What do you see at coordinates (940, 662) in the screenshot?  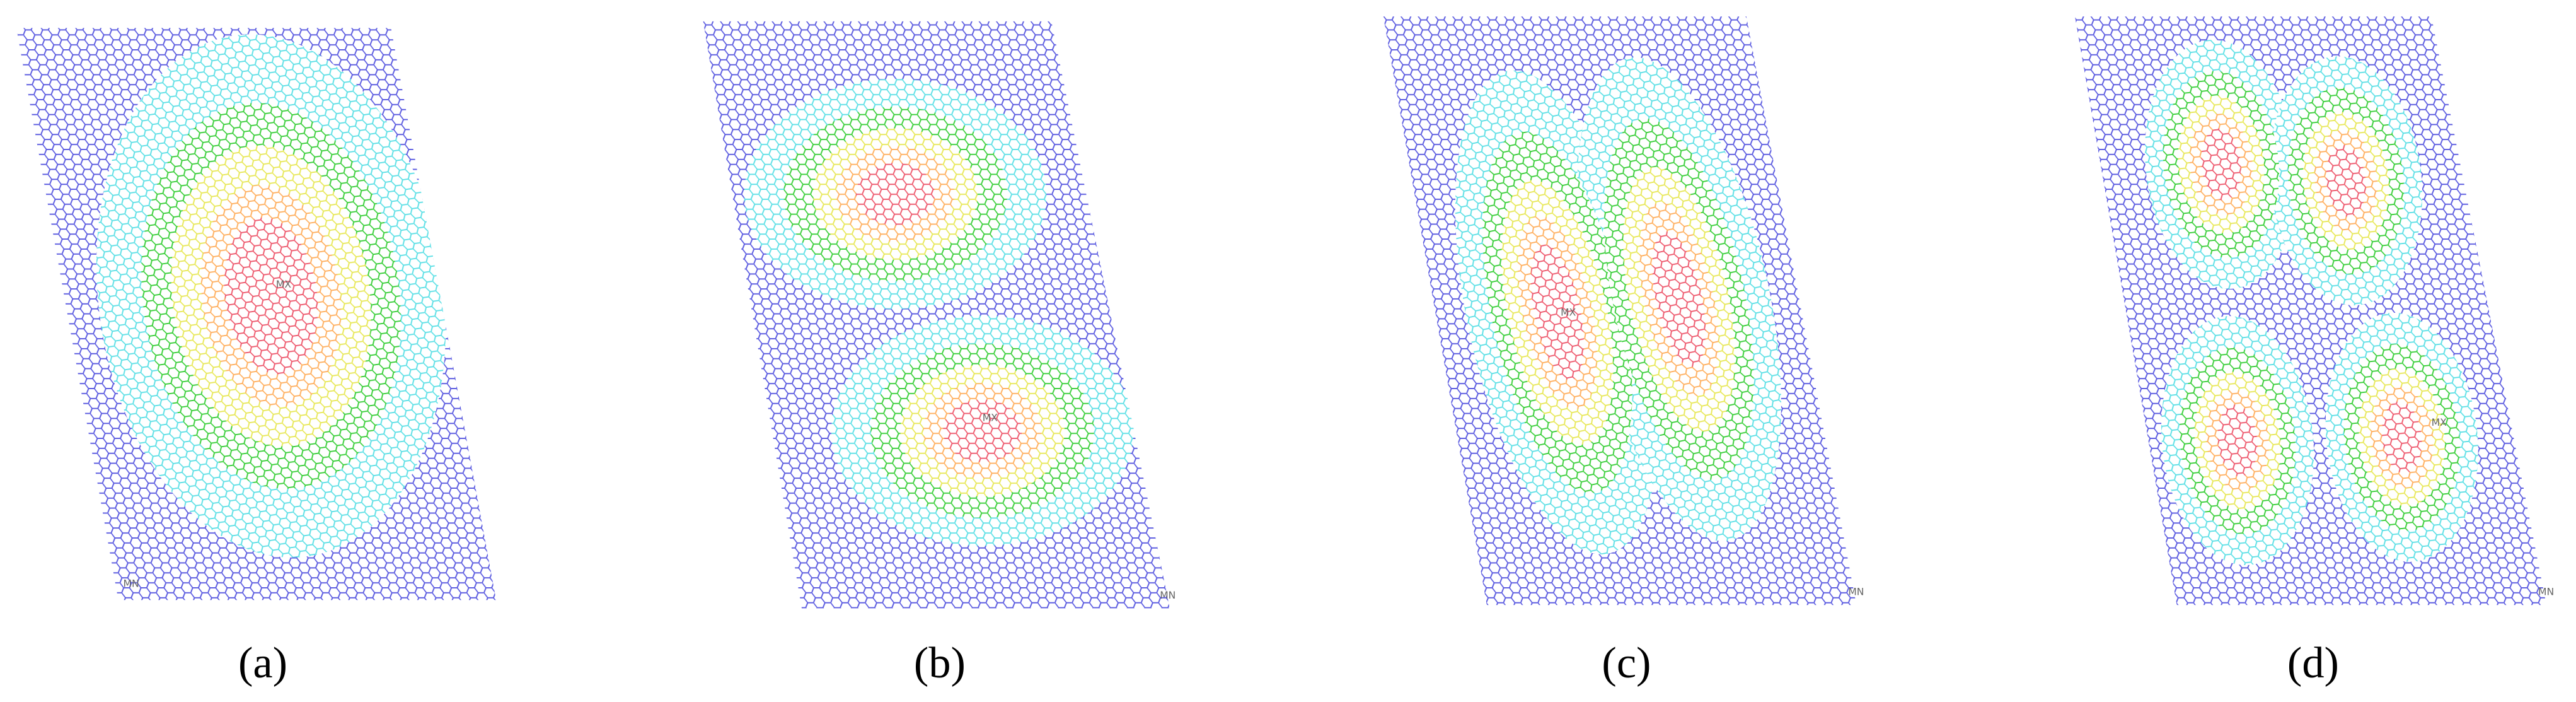 I see `panel-label: (b)` at bounding box center [940, 662].